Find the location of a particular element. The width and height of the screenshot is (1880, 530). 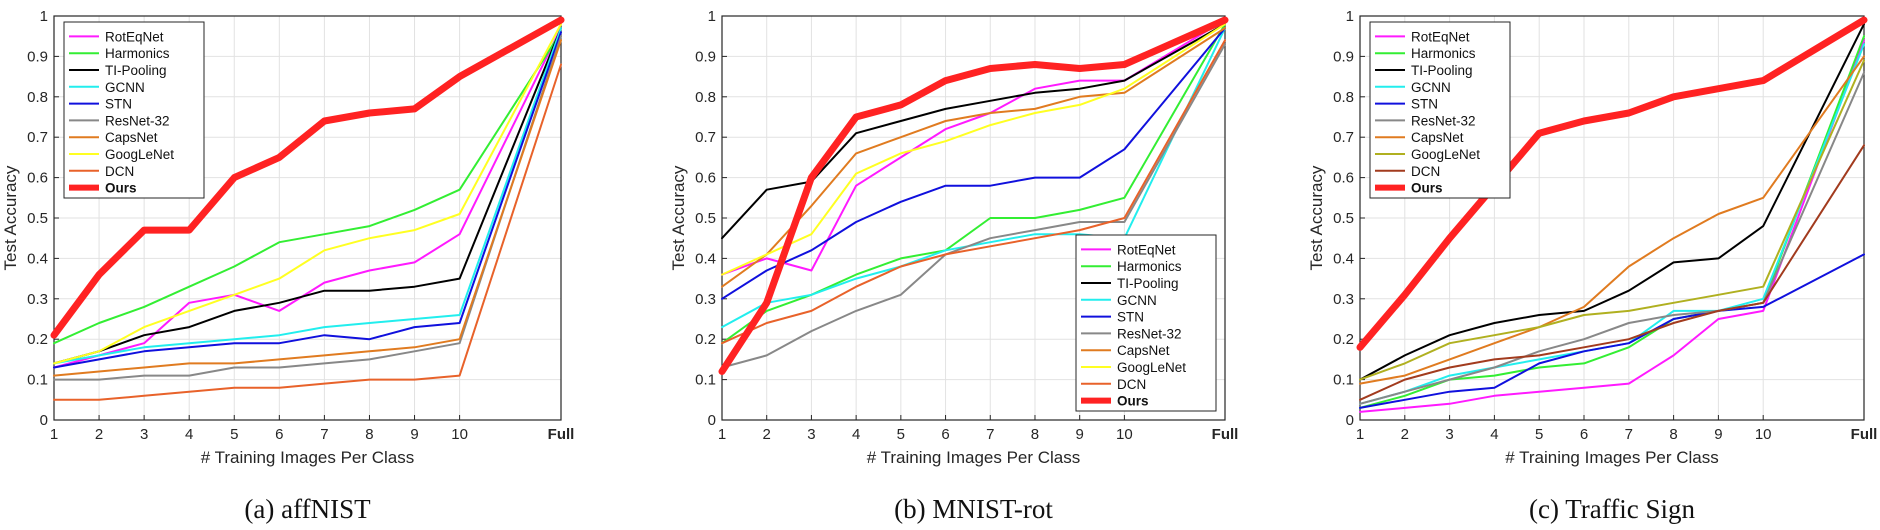

legend-label: Ours is located at coordinates (1427, 188).